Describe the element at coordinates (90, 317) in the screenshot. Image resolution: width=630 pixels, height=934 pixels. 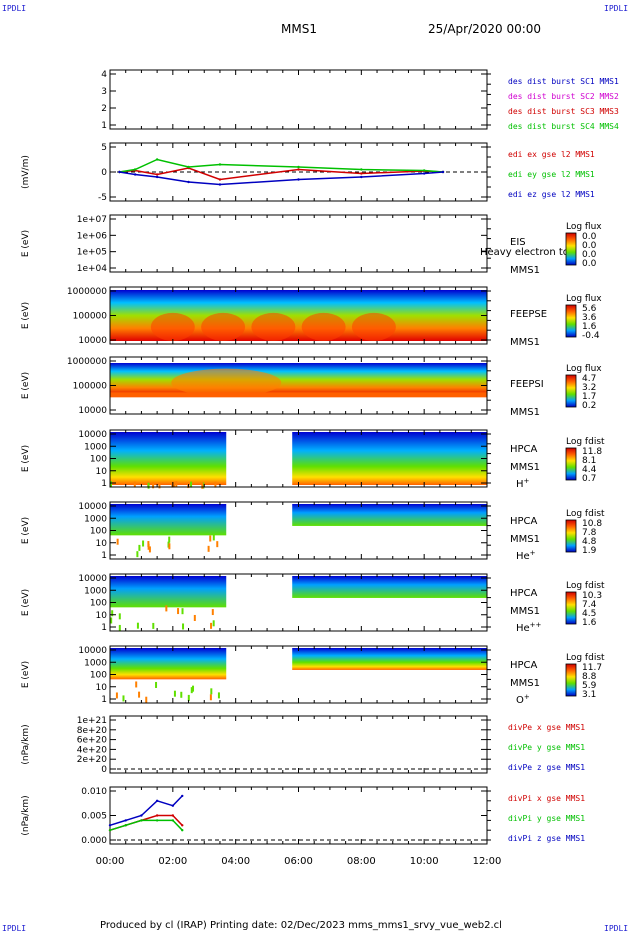
I see `y-tick-label: 100000` at that location.